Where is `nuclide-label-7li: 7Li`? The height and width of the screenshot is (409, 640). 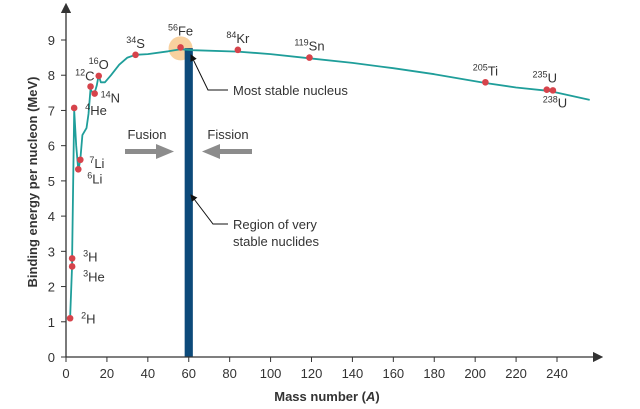
nuclide-label-7li: 7Li is located at coordinates (96, 163).